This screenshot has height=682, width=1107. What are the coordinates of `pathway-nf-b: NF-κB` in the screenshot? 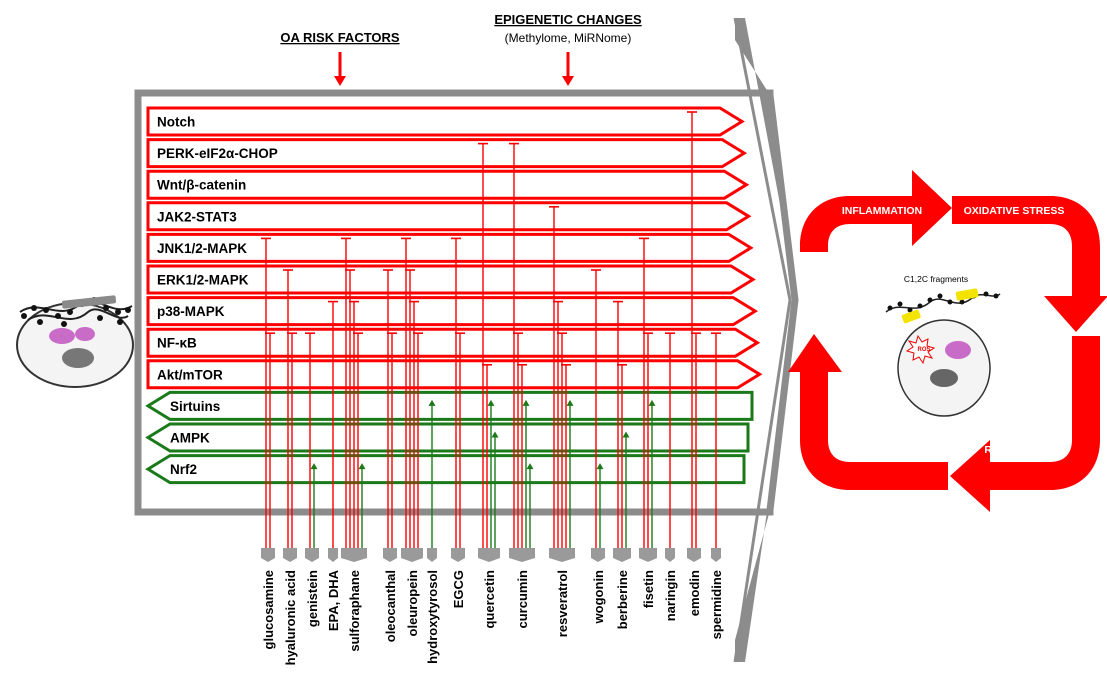 It's located at (453, 342).